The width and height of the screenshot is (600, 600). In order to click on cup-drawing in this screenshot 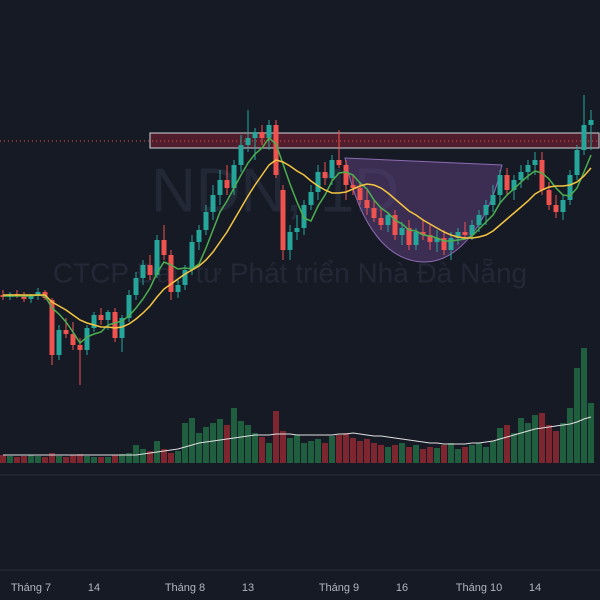, I will do `click(423, 210)`.